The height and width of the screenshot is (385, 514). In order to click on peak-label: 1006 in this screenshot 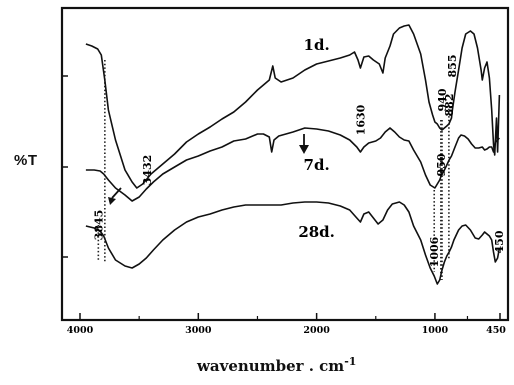, I will do `click(434, 251)`.